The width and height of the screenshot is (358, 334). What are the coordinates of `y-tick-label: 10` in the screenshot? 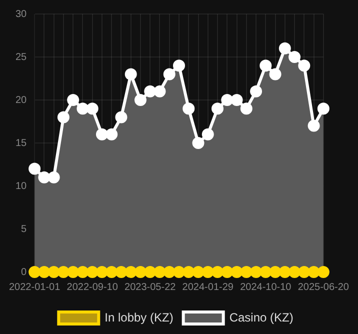 It's located at (21, 186).